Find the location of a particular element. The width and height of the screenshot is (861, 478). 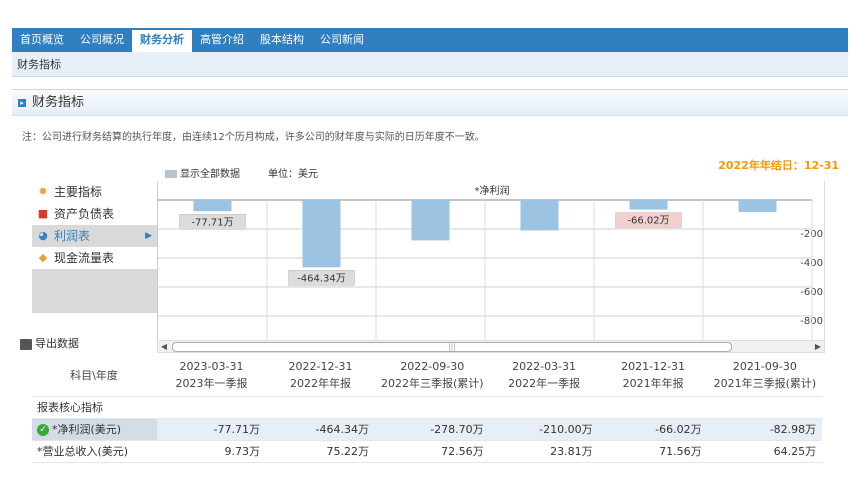

statement-menu: ✹ 主要指标 ■ 资产负债表 ◕ 利润表 ▶ ◆ 现金流量表 is located at coordinates (94, 225).